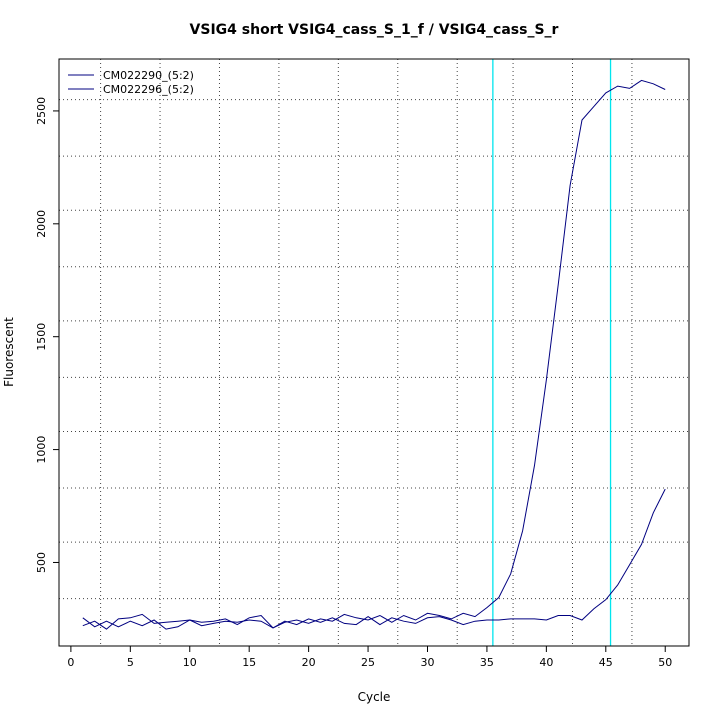 The height and width of the screenshot is (720, 720). What do you see at coordinates (148, 75) in the screenshot?
I see `legend-entry: CM022290_(5:2)` at bounding box center [148, 75].